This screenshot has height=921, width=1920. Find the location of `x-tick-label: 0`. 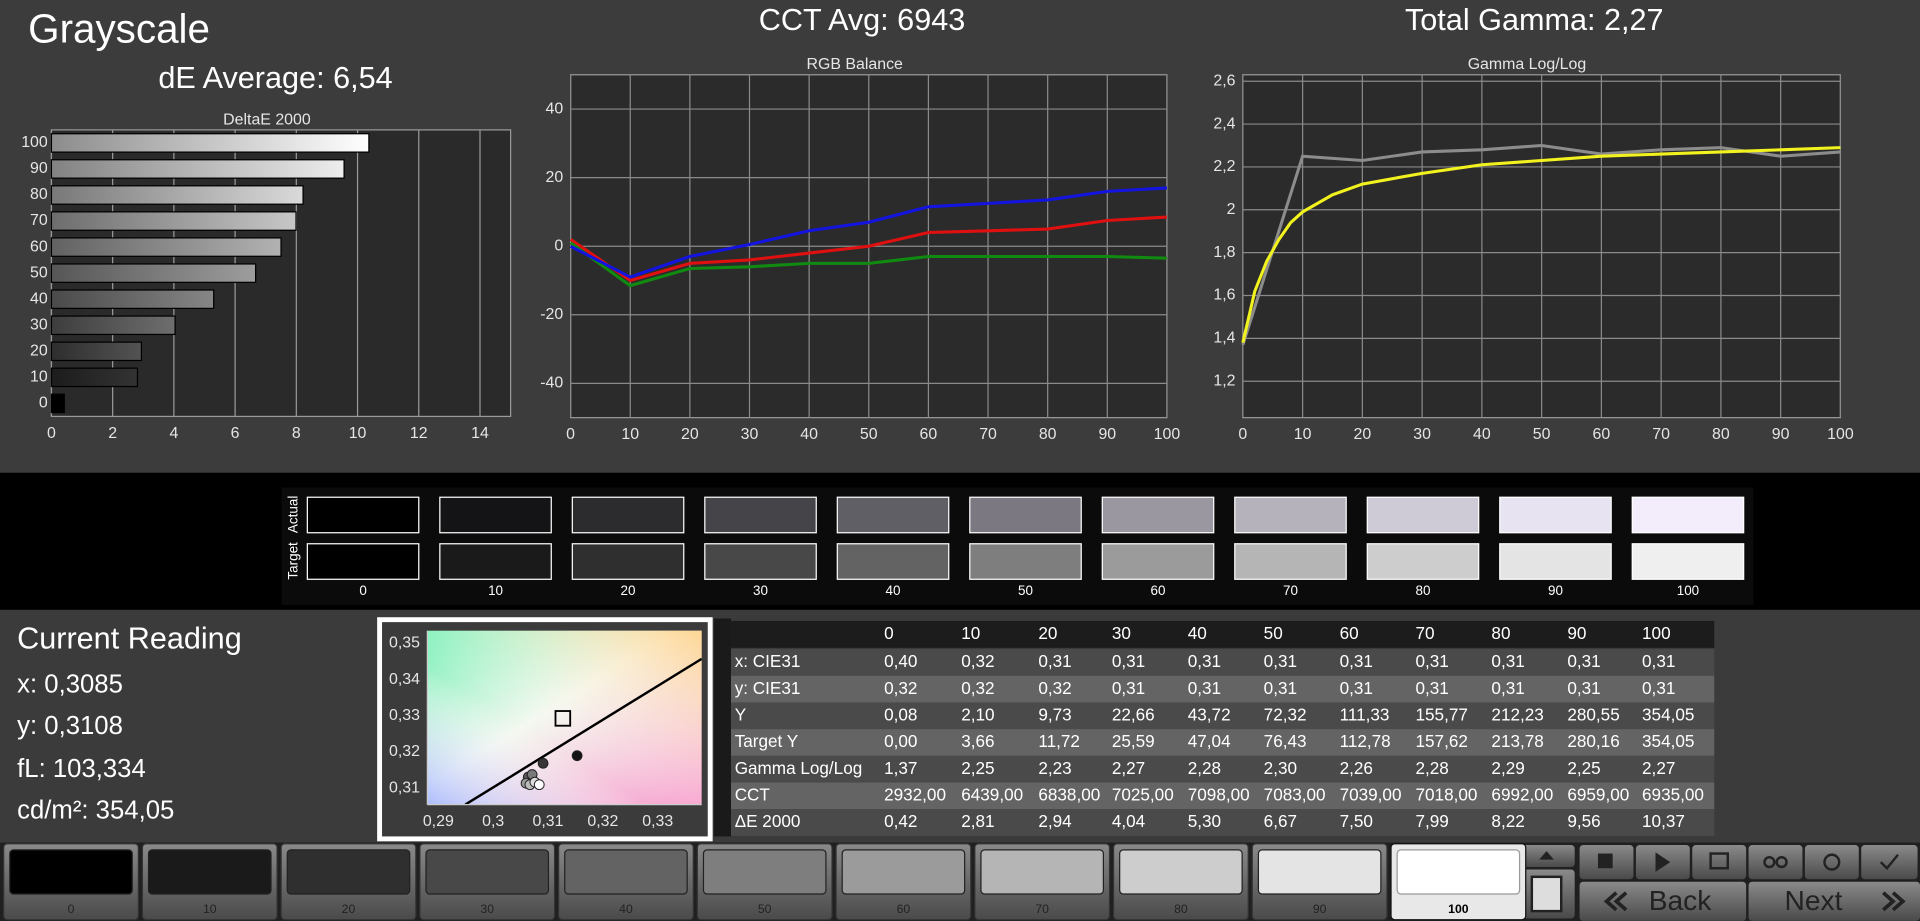

x-tick-label: 0 is located at coordinates (570, 434).